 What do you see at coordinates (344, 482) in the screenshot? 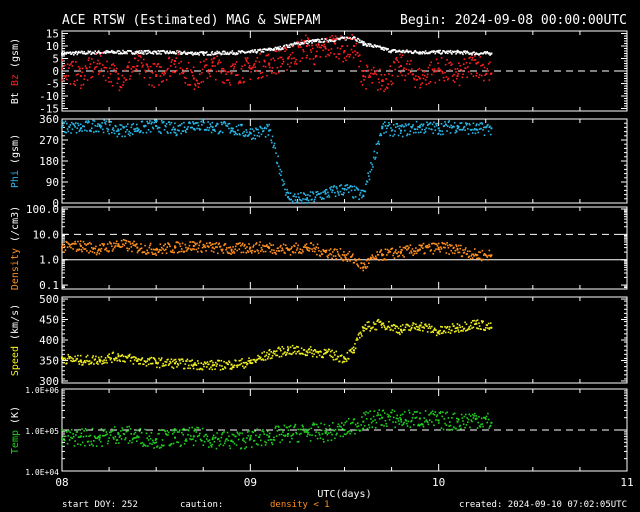
I see `x-tick-labels: 08 09 10 11` at bounding box center [344, 482].